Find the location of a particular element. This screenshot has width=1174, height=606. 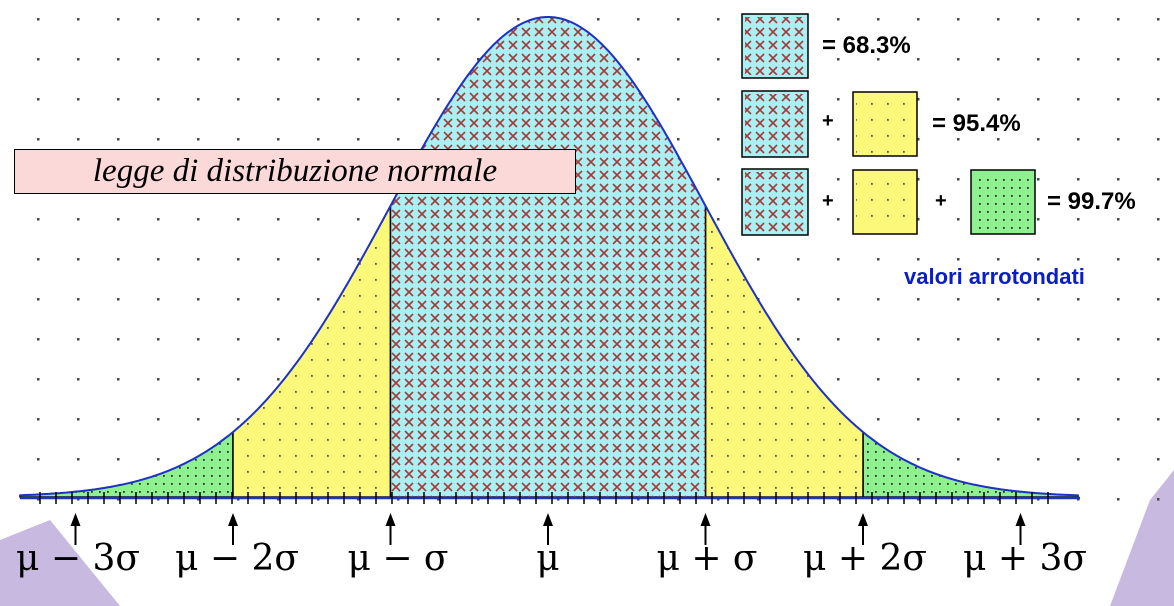

legend-swatch-1sigma-row2 is located at coordinates (775, 124).